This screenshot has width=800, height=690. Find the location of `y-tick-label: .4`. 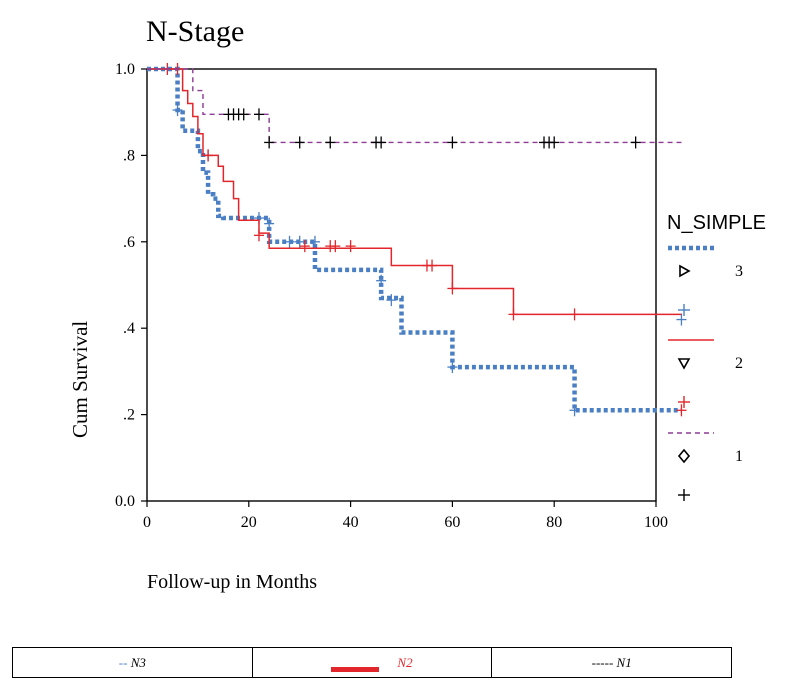

y-tick-label: .4 is located at coordinates (129, 328).